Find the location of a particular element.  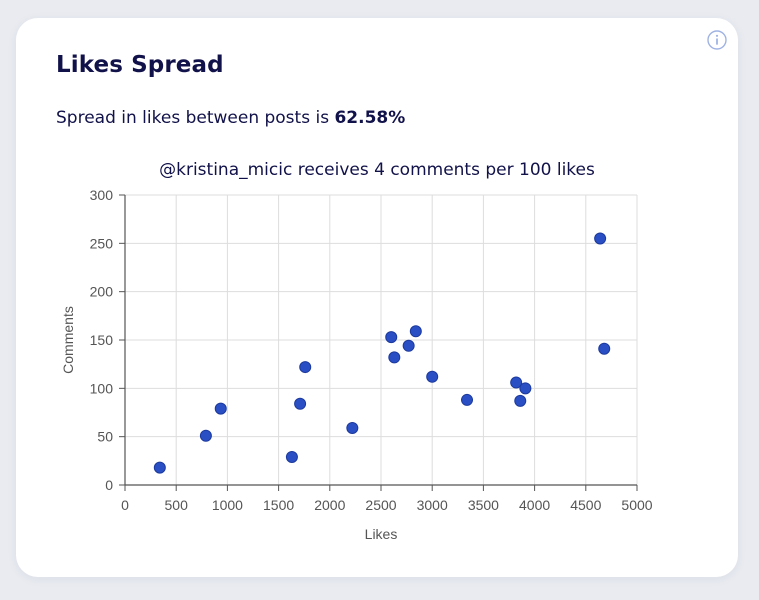

y-tick-label: 150 is located at coordinates (102, 340).